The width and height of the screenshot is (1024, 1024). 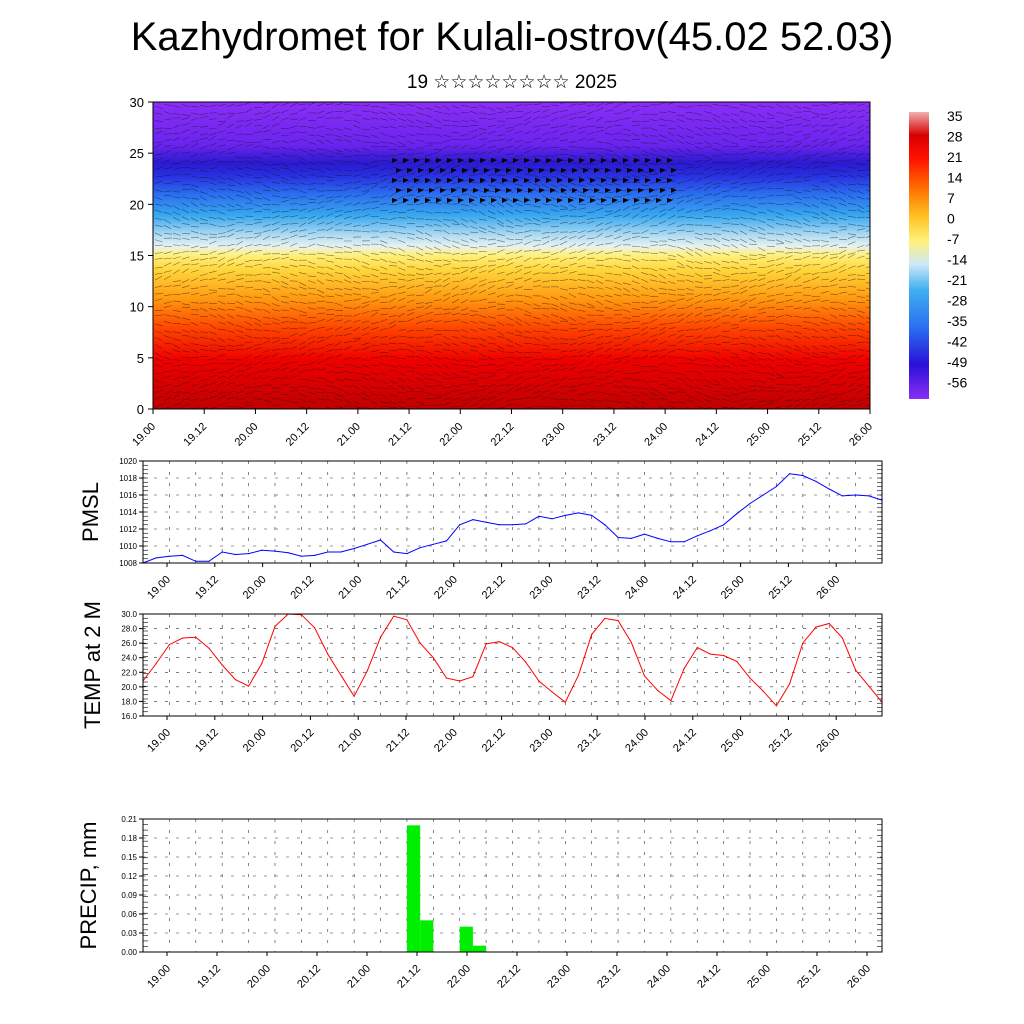 What do you see at coordinates (259, 977) in the screenshot?
I see `precip-panel-x-tick-label: 20.00` at bounding box center [259, 977].